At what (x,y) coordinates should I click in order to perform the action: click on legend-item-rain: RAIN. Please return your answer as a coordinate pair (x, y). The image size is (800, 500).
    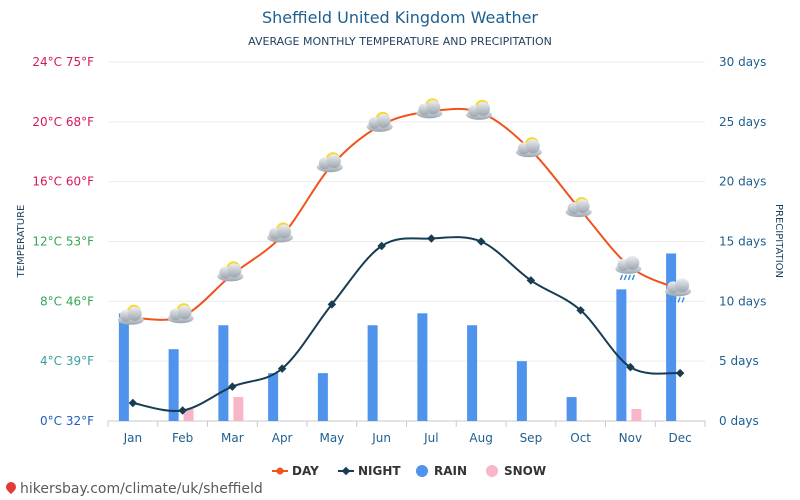
    Looking at the image, I should click on (441, 471).